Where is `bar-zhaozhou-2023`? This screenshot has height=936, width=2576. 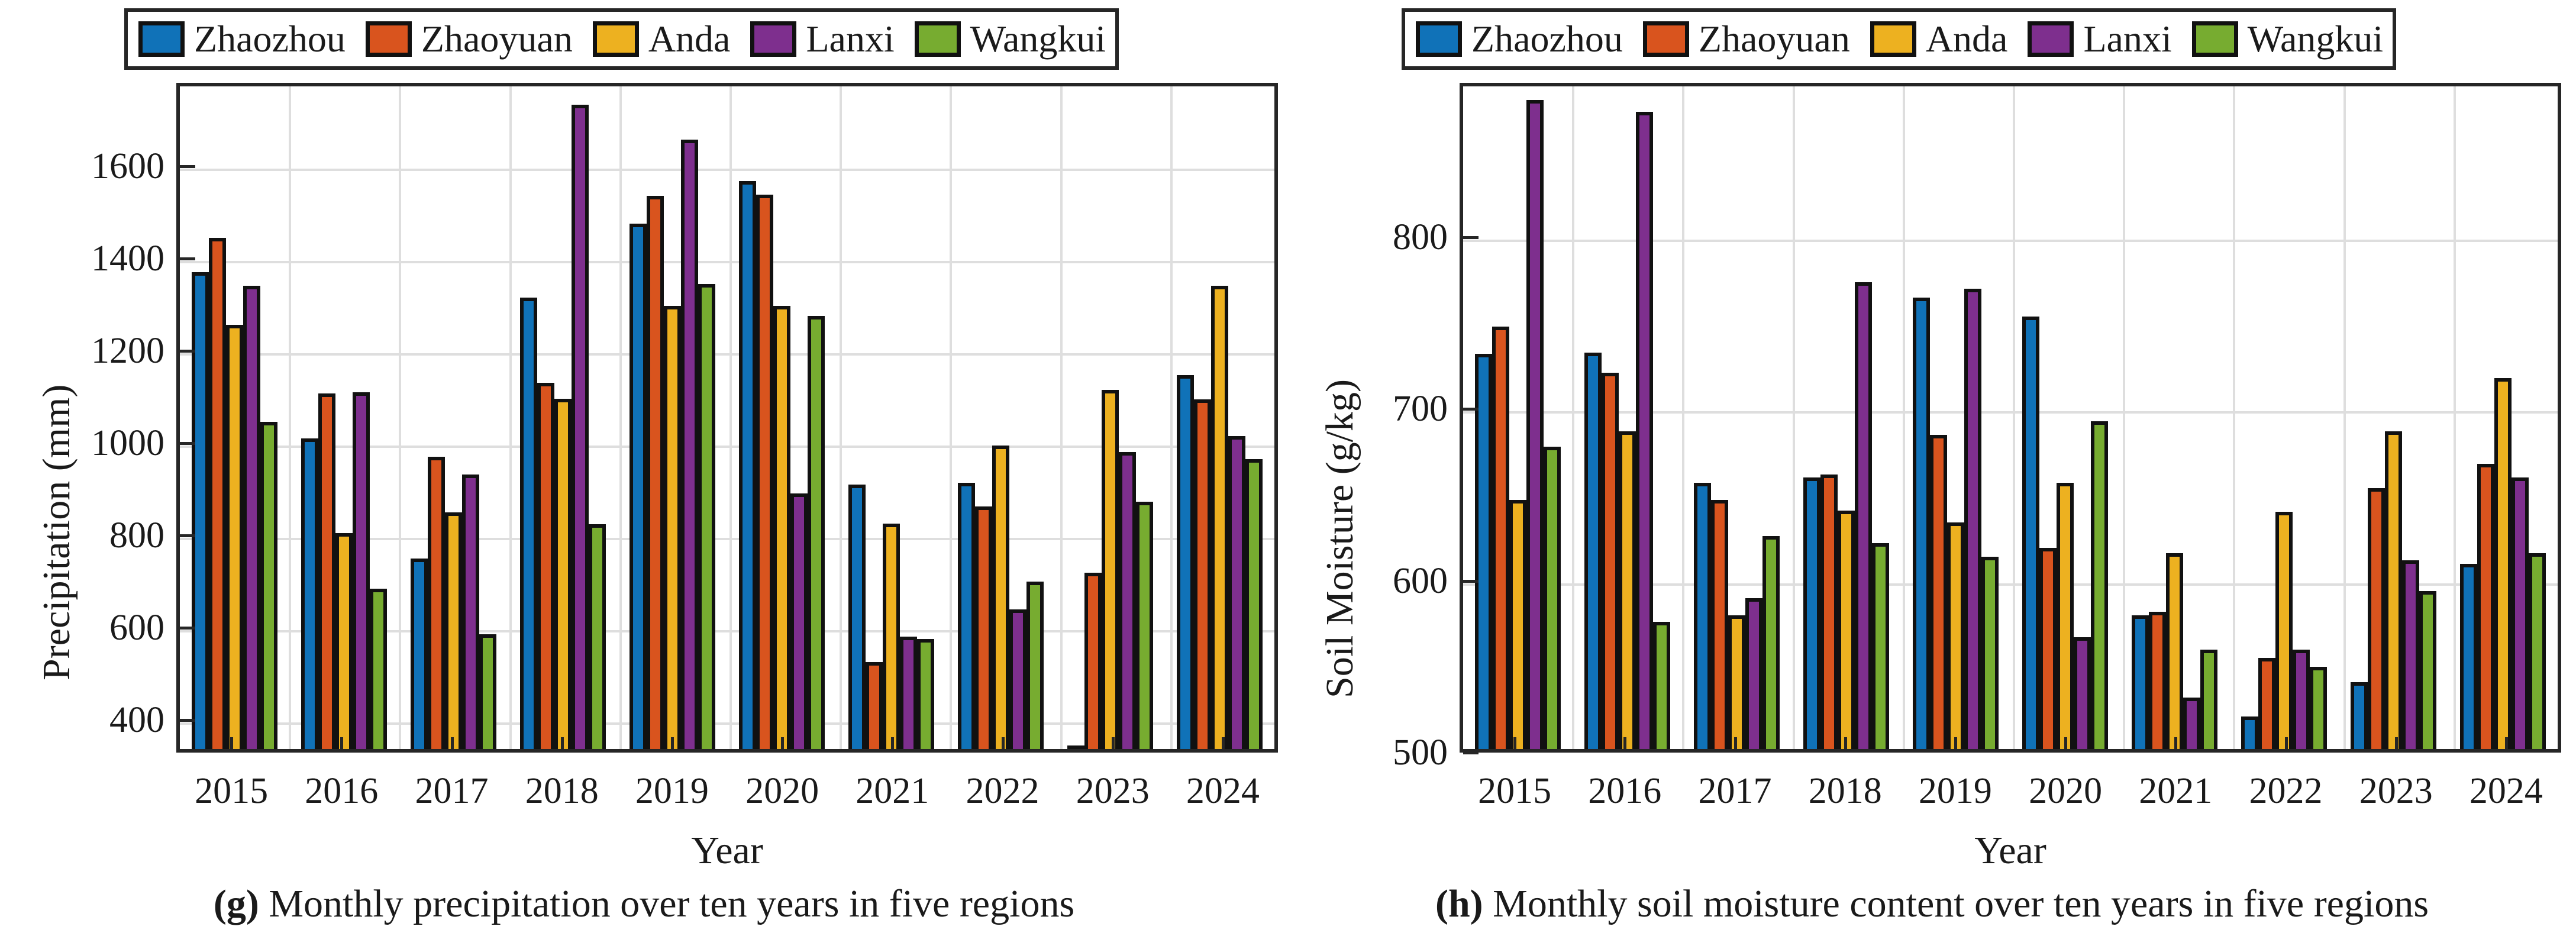 bar-zhaozhou-2023 is located at coordinates (1076, 747).